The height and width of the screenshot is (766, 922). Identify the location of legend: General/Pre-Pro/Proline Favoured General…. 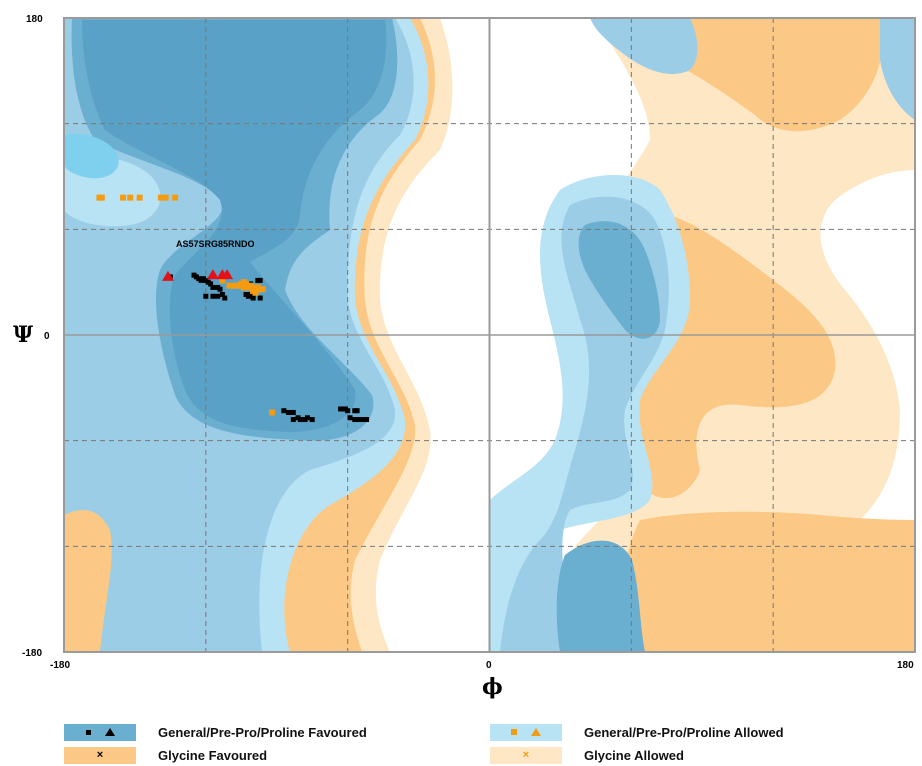
(461, 739).